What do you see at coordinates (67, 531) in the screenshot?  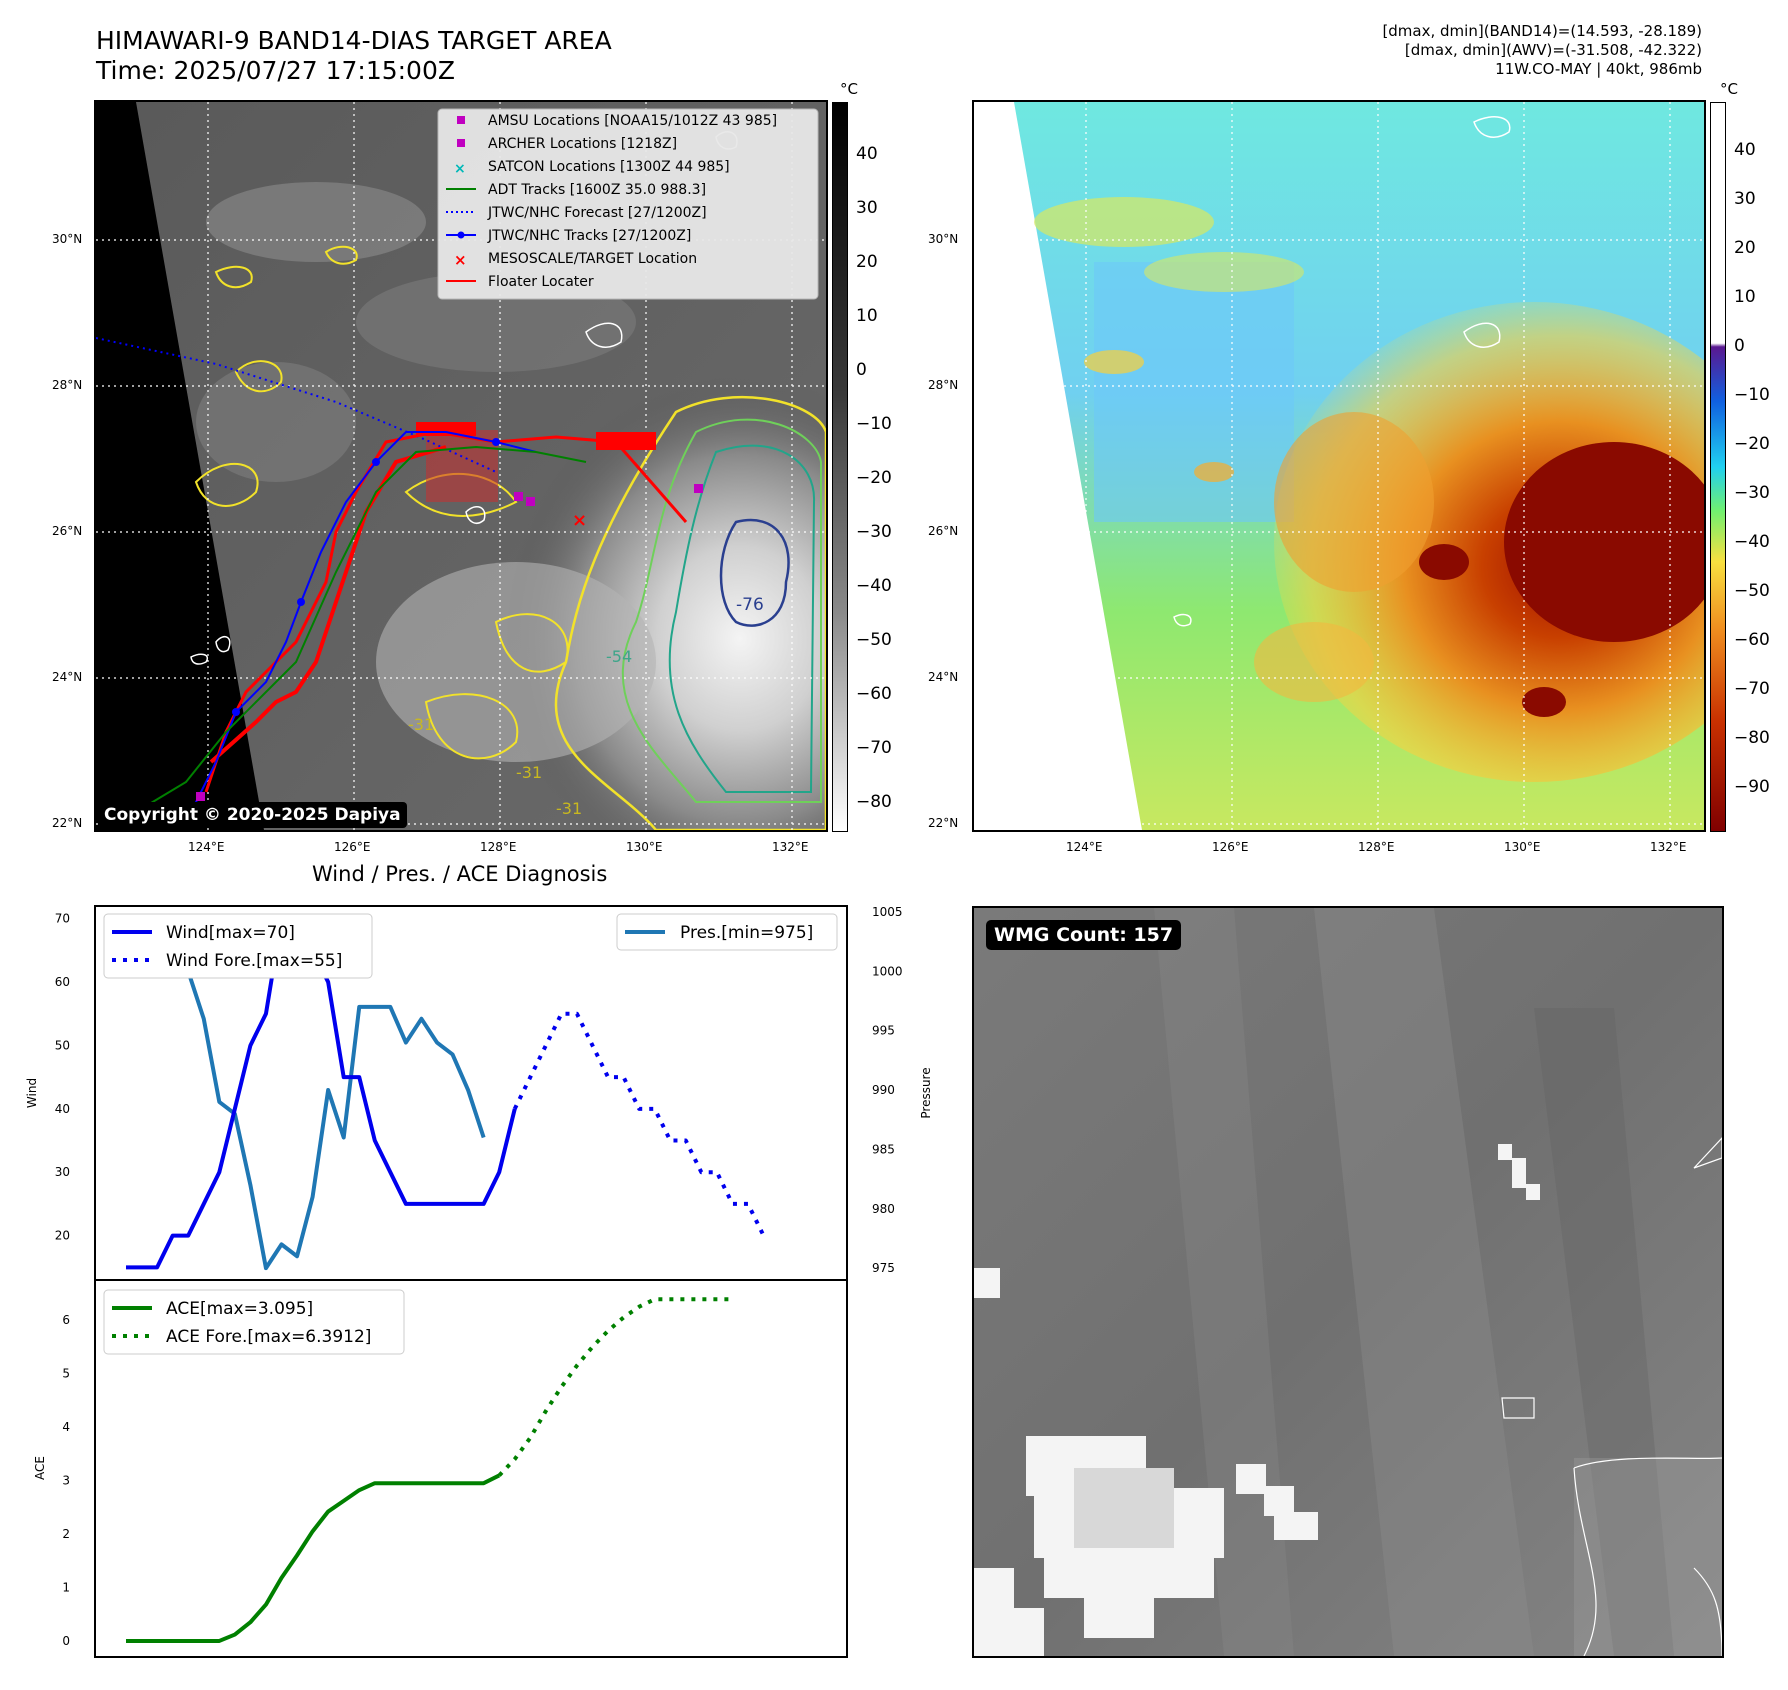 I see `ir-lat-26: 26°N` at bounding box center [67, 531].